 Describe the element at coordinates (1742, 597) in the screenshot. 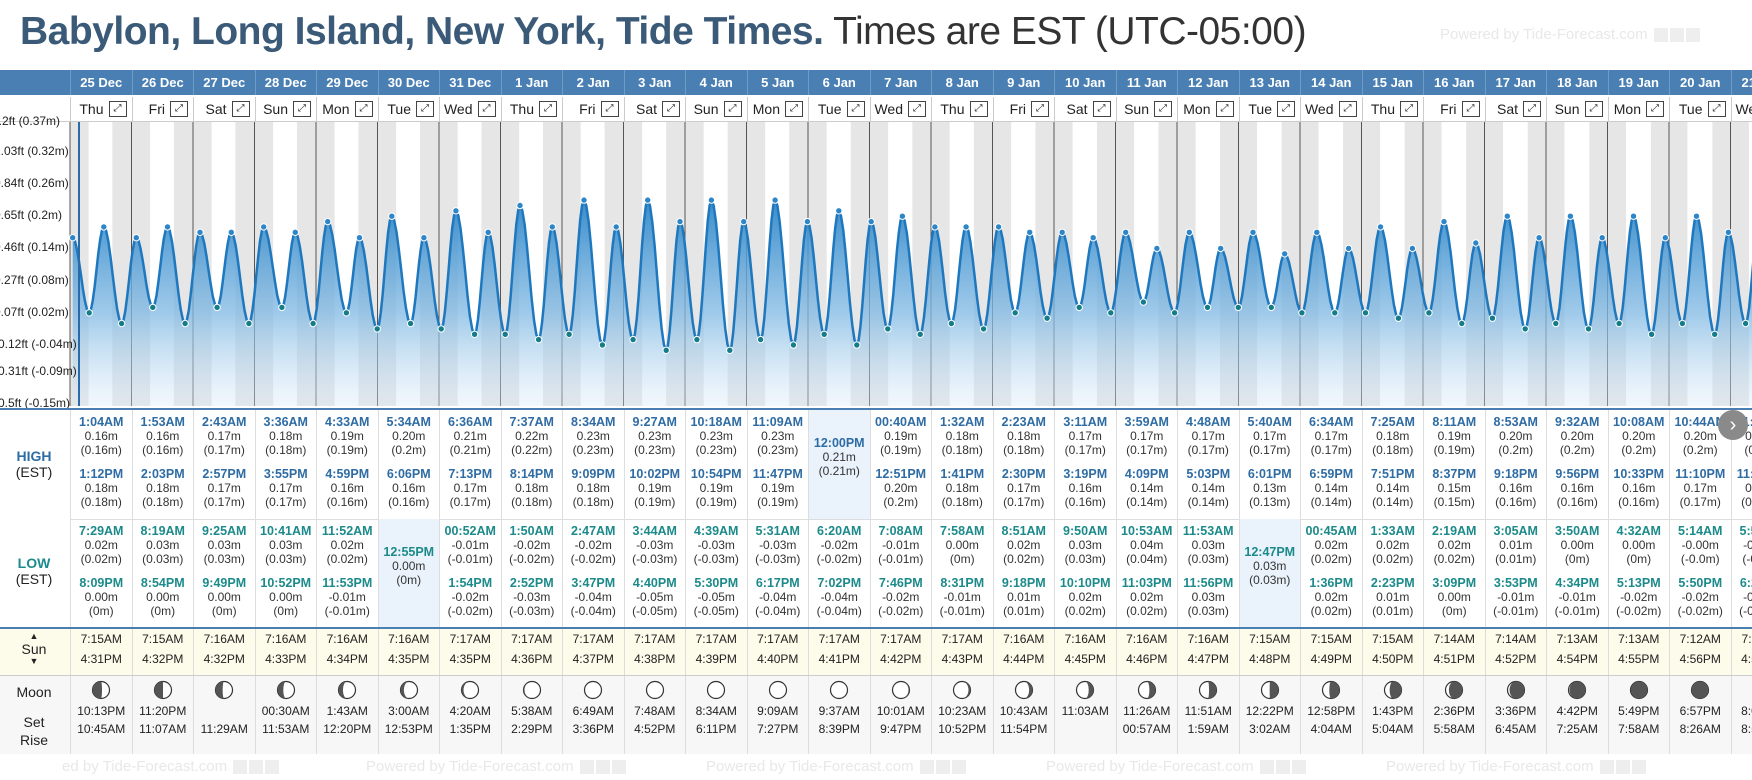

I see `low-tide-entry: 6:25PM-0.02m(-0.02m)` at that location.